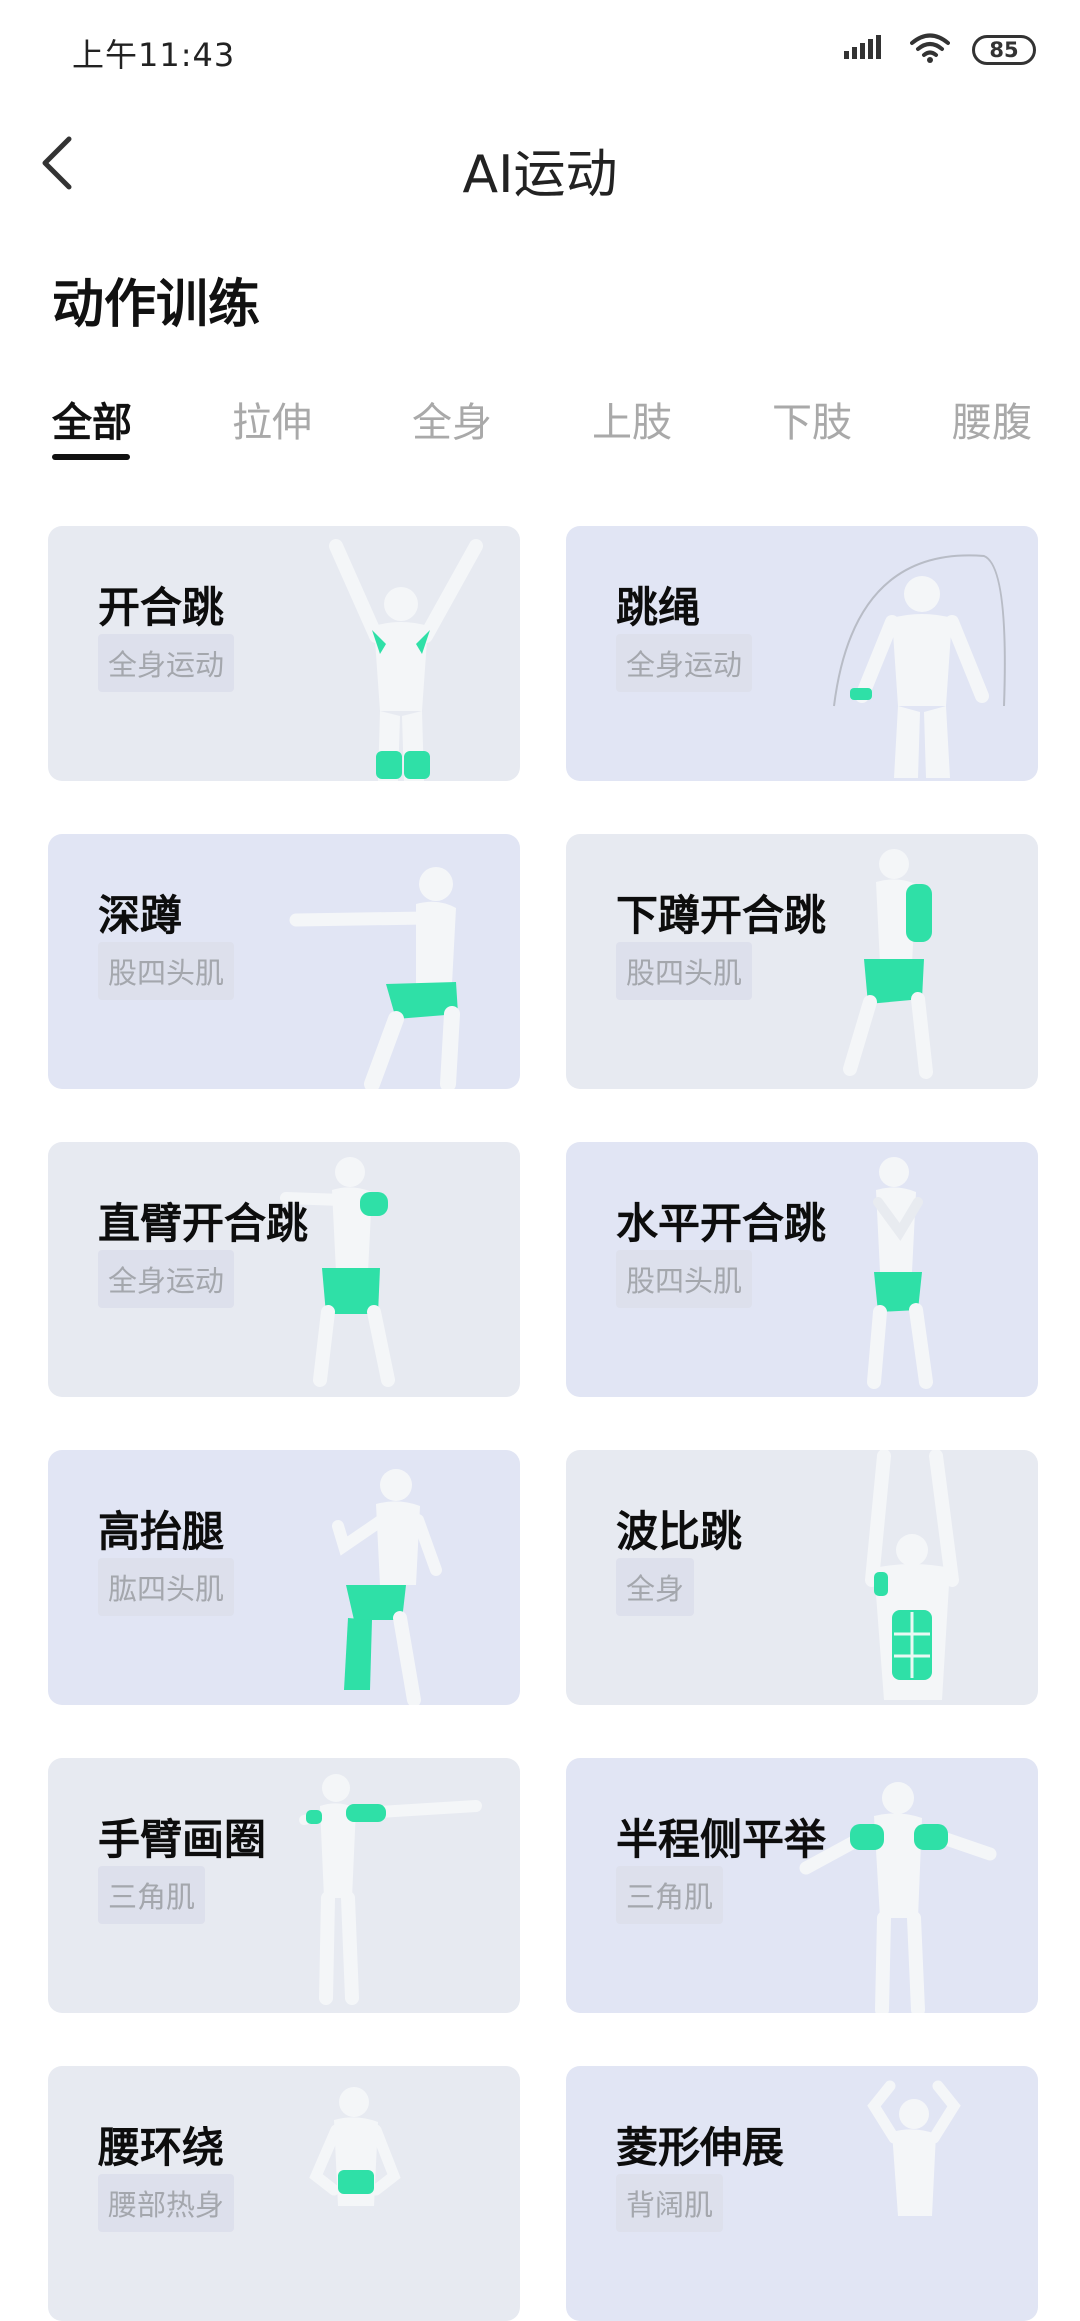  What do you see at coordinates (272, 423) in the screenshot?
I see `tab-stretch: 拉伸` at bounding box center [272, 423].